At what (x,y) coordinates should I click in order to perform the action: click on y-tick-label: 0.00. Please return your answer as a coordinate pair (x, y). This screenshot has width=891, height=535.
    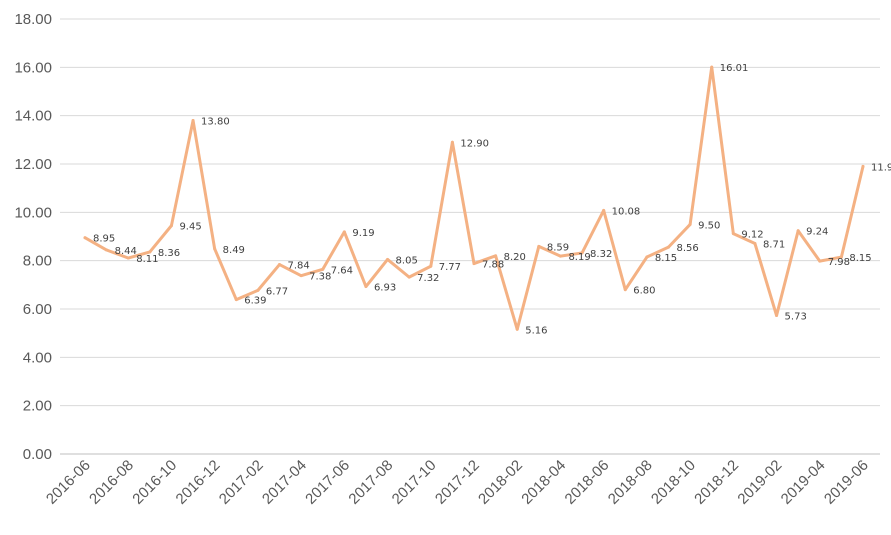
    Looking at the image, I should click on (37, 454).